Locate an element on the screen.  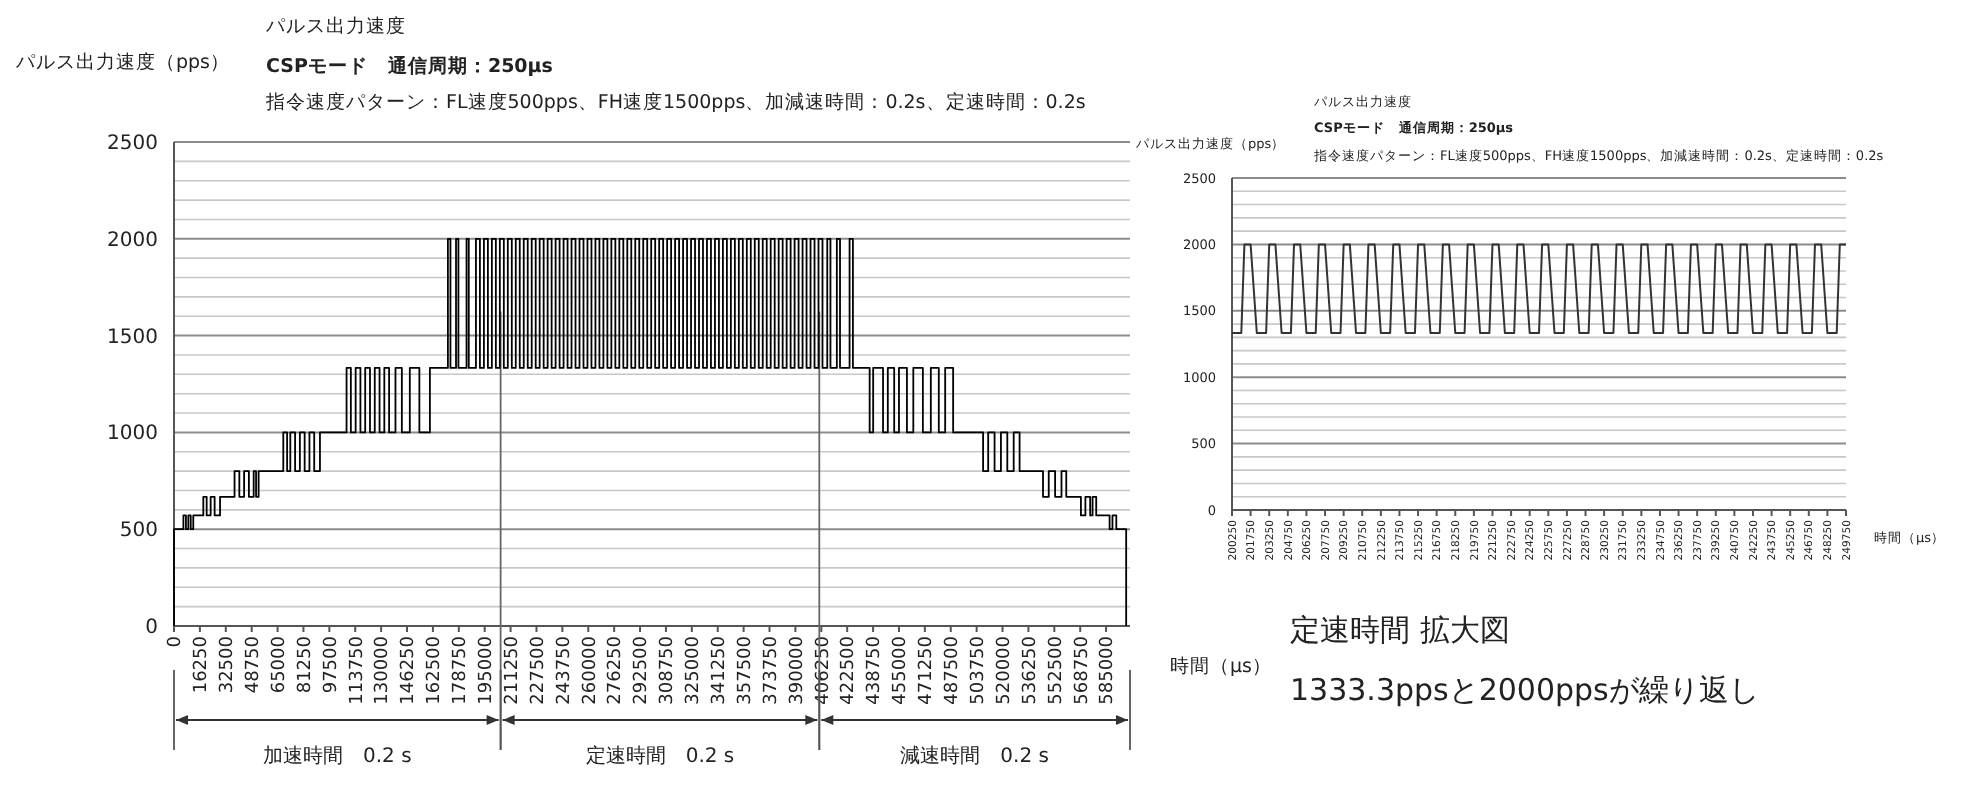
y-tick-label: 2500 is located at coordinates (132, 144).